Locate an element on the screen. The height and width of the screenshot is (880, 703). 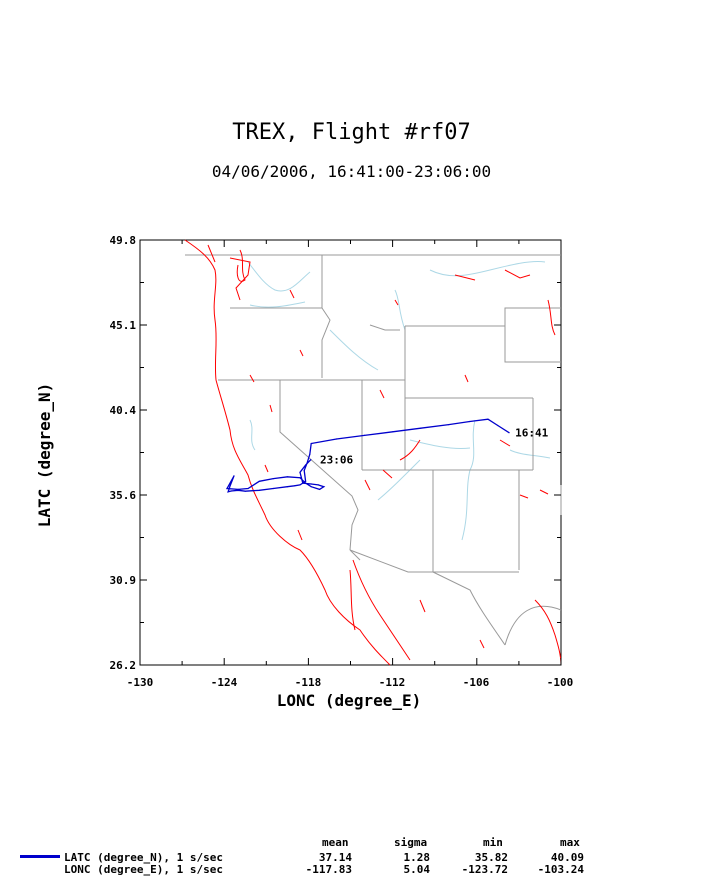
stats-header-sigma: sigma is located at coordinates (411, 842).